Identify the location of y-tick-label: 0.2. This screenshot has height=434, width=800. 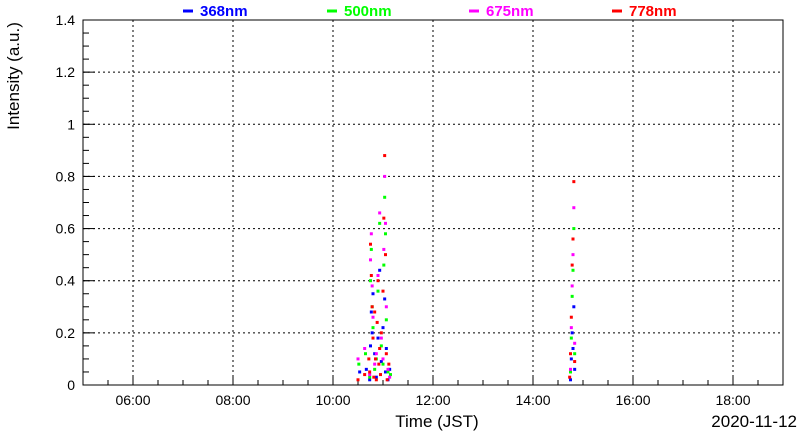
(66, 333).